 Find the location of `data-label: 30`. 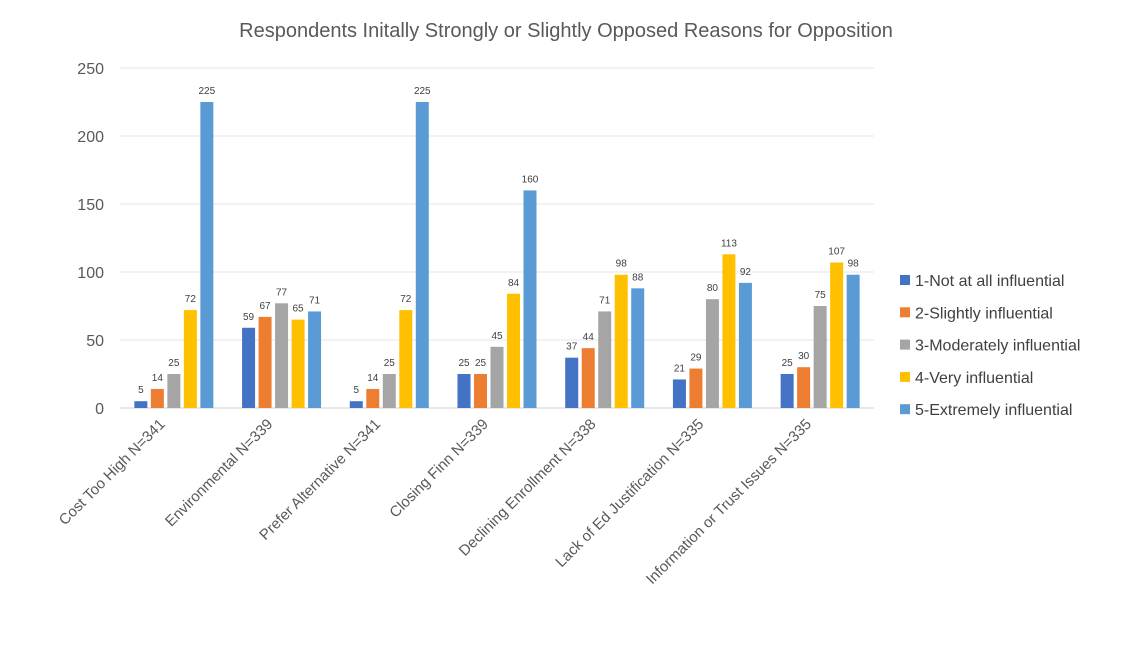

data-label: 30 is located at coordinates (804, 356).